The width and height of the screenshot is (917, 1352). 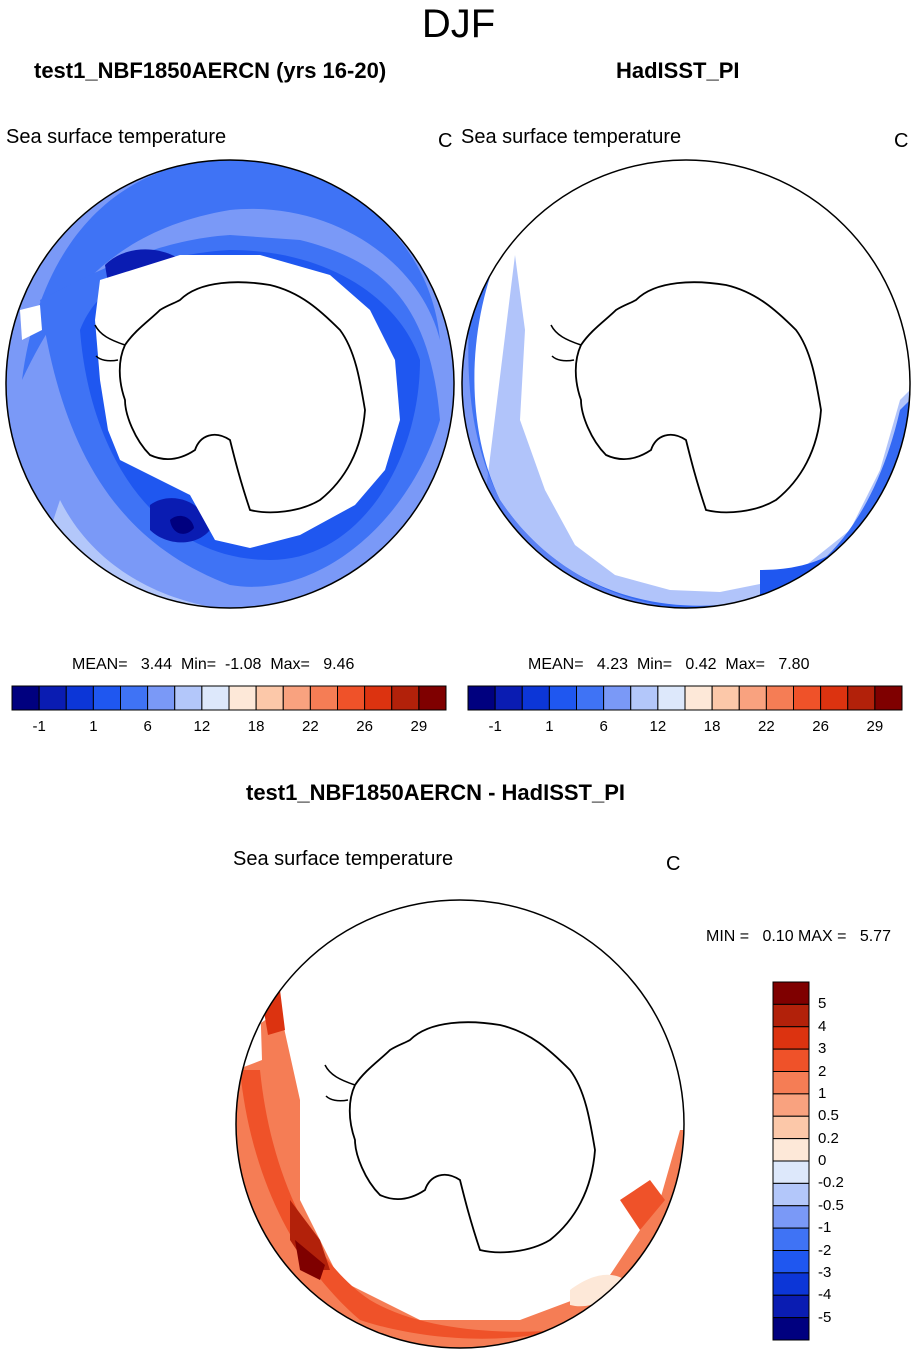 What do you see at coordinates (116, 137) in the screenshot?
I see `model-variable-label: Sea surface temperature` at bounding box center [116, 137].